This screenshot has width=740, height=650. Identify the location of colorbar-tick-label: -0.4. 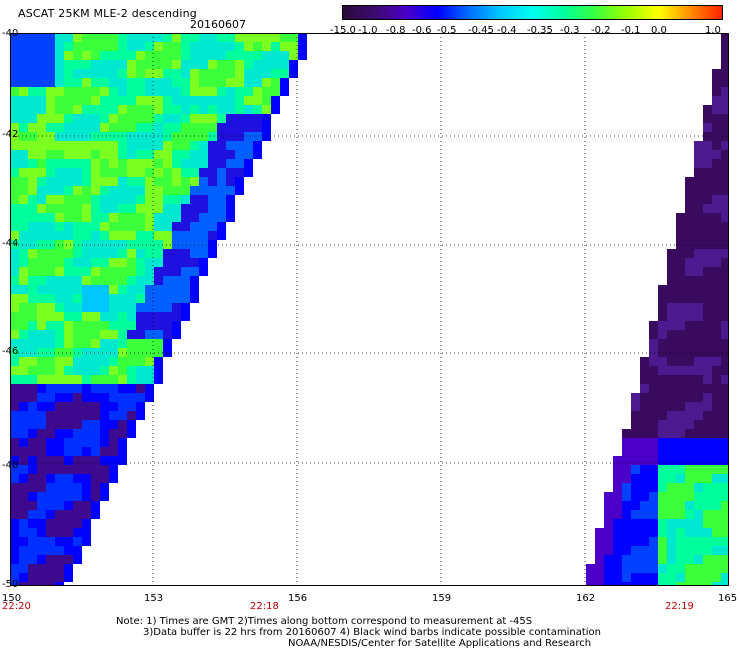
(507, 30).